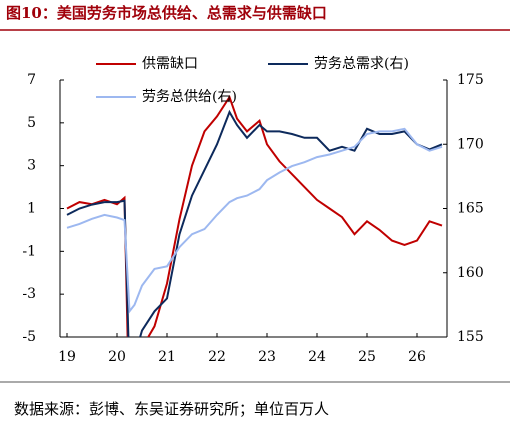 The width and height of the screenshot is (510, 431). Describe the element at coordinates (217, 357) in the screenshot. I see `x-tick-label: 22` at that location.